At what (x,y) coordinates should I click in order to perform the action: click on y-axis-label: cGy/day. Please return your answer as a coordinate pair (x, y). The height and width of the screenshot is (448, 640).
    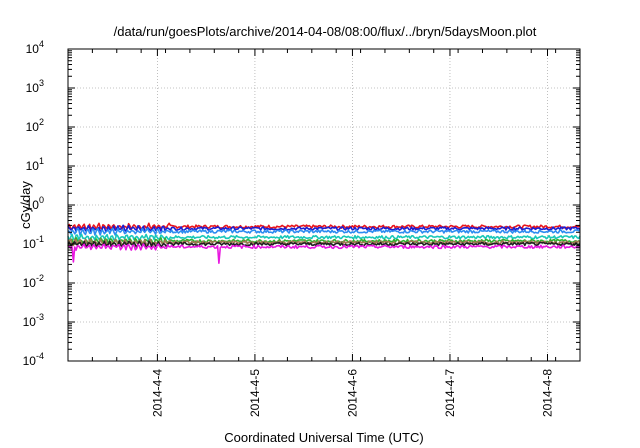
    Looking at the image, I should click on (25, 205).